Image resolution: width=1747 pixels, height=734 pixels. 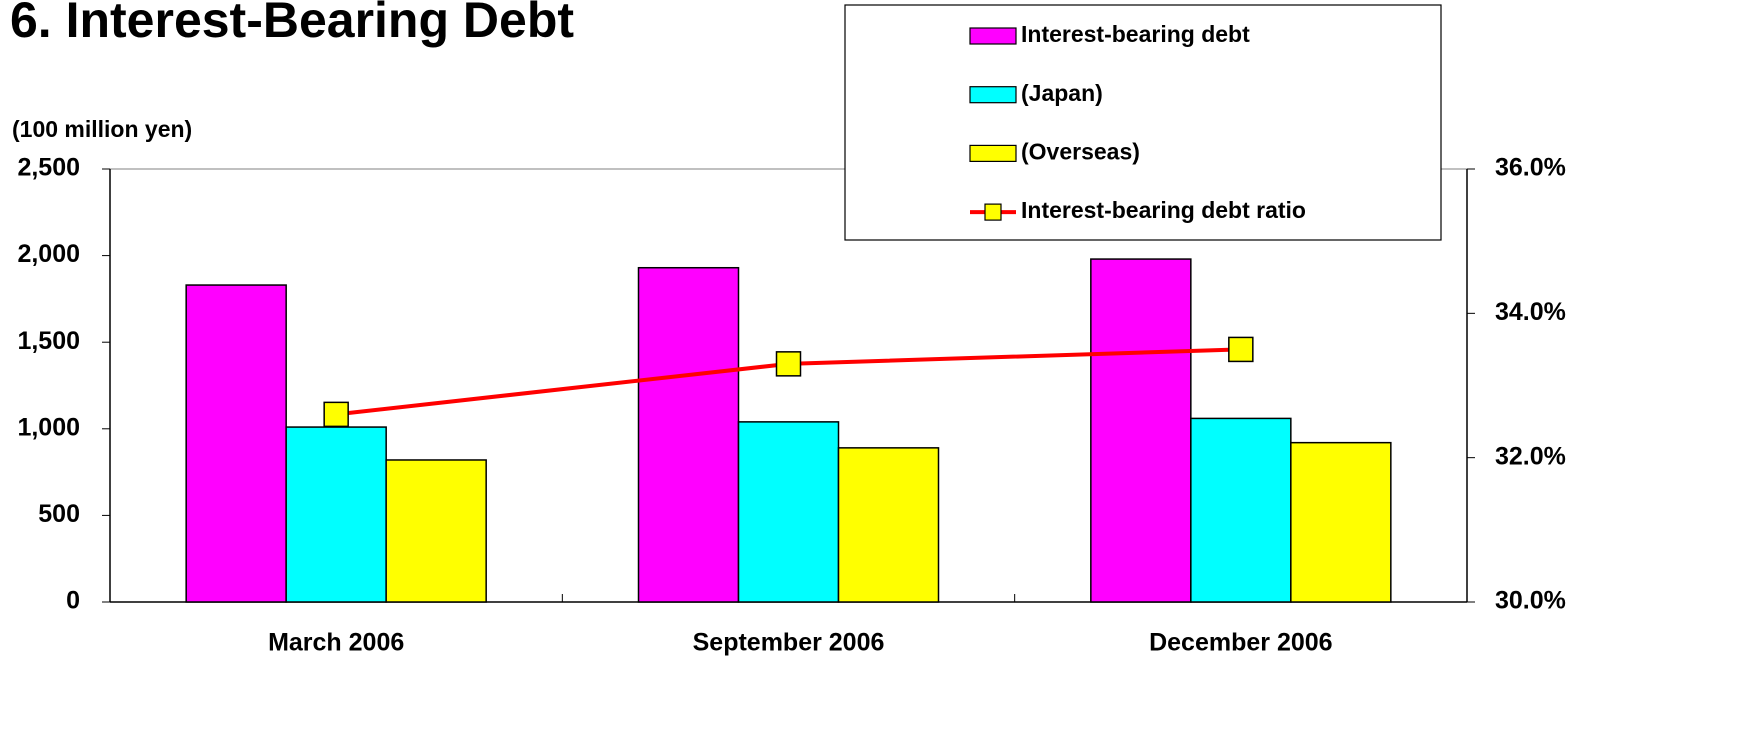 What do you see at coordinates (1530, 456) in the screenshot?
I see `y2-tick-label: 32.0%` at bounding box center [1530, 456].